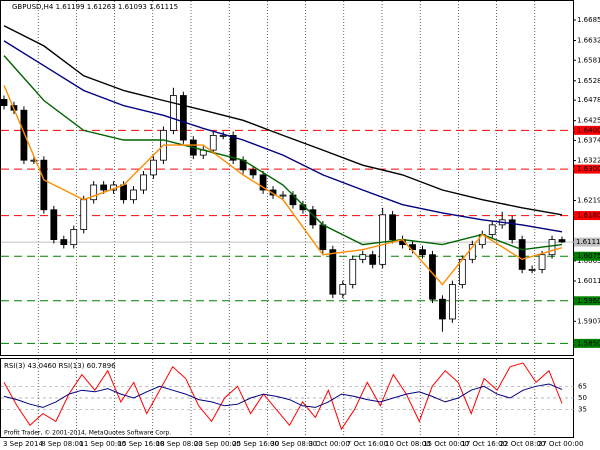  I want to click on y-tick-label: 1.62190, so click(588, 200).